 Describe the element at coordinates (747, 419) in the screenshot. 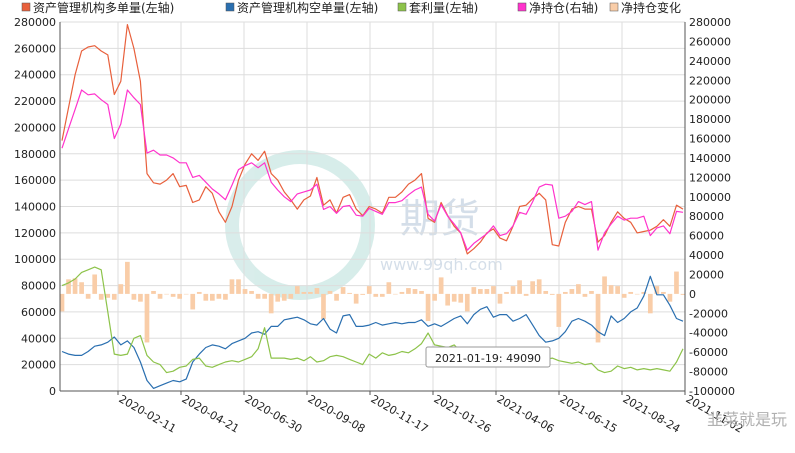

I see `corner-watermark: 韭菜就是玩` at that location.